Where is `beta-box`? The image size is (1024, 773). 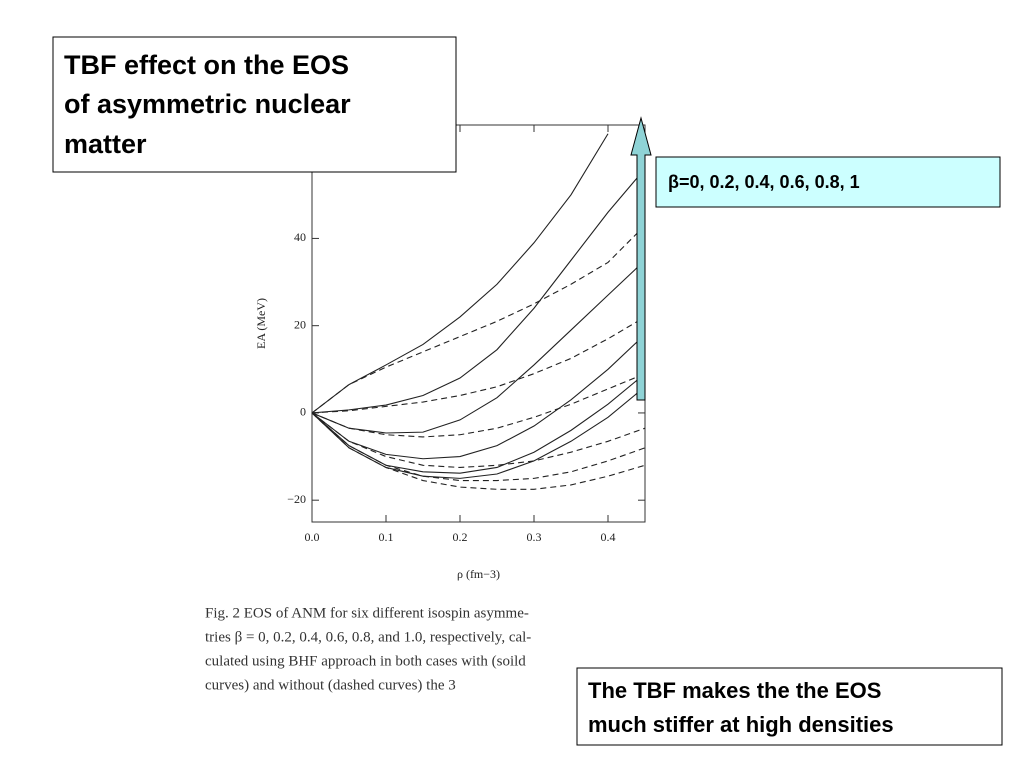 beta-box is located at coordinates (828, 182).